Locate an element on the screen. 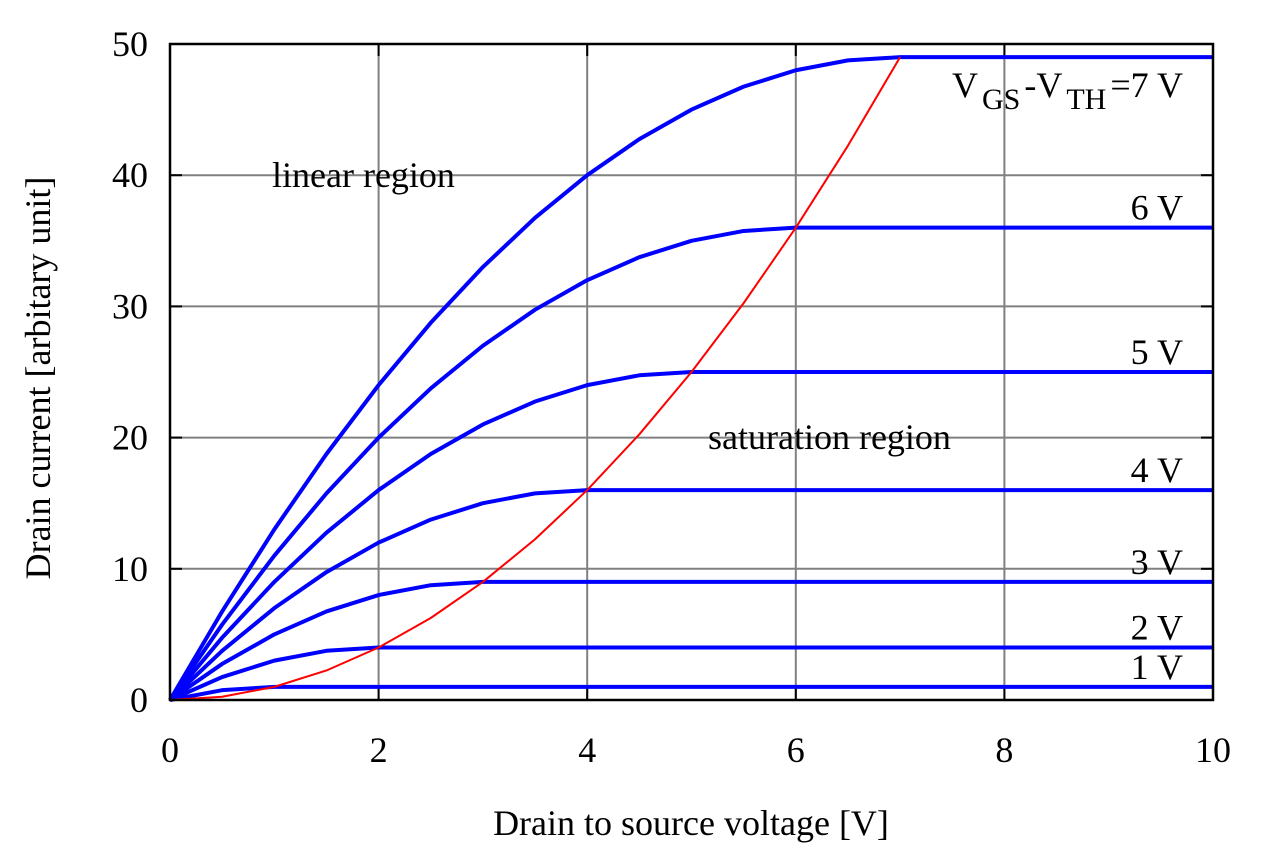 Image resolution: width=1280 pixels, height=853 pixels. series-label-part: V is located at coordinates (965, 85).